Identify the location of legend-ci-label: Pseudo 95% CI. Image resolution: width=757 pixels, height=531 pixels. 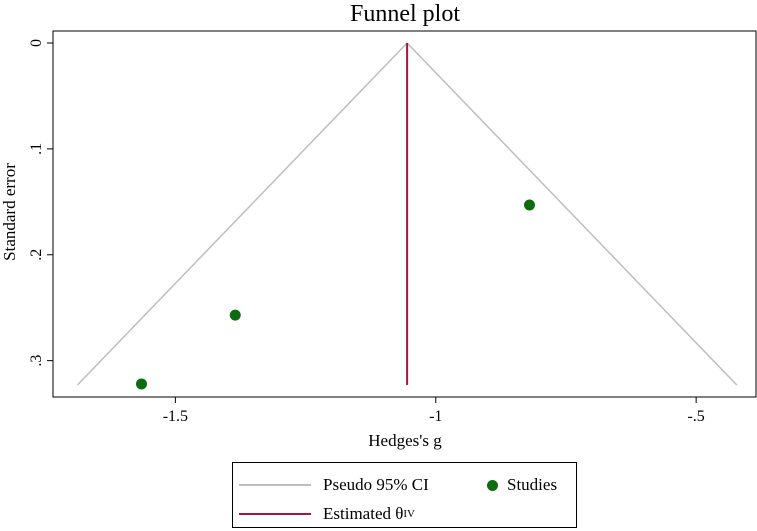
(376, 484).